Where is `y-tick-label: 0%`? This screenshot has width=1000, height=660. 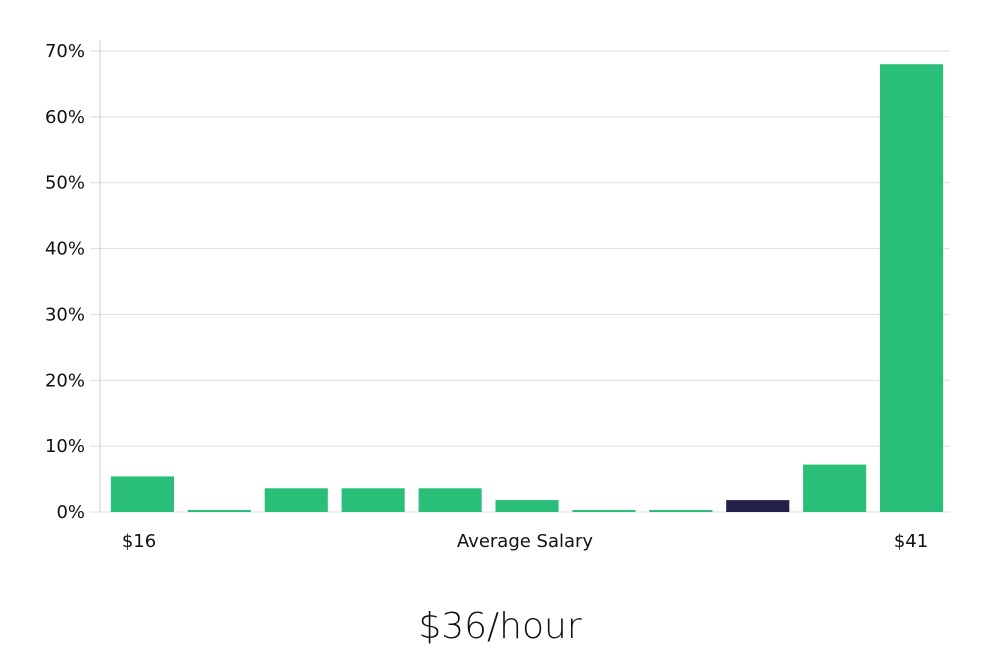 y-tick-label: 0% is located at coordinates (70, 512).